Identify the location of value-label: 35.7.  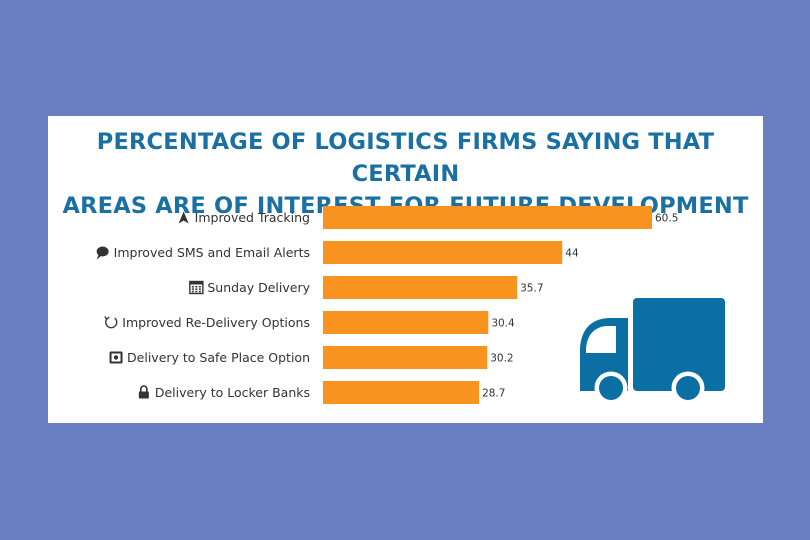
(531, 289).